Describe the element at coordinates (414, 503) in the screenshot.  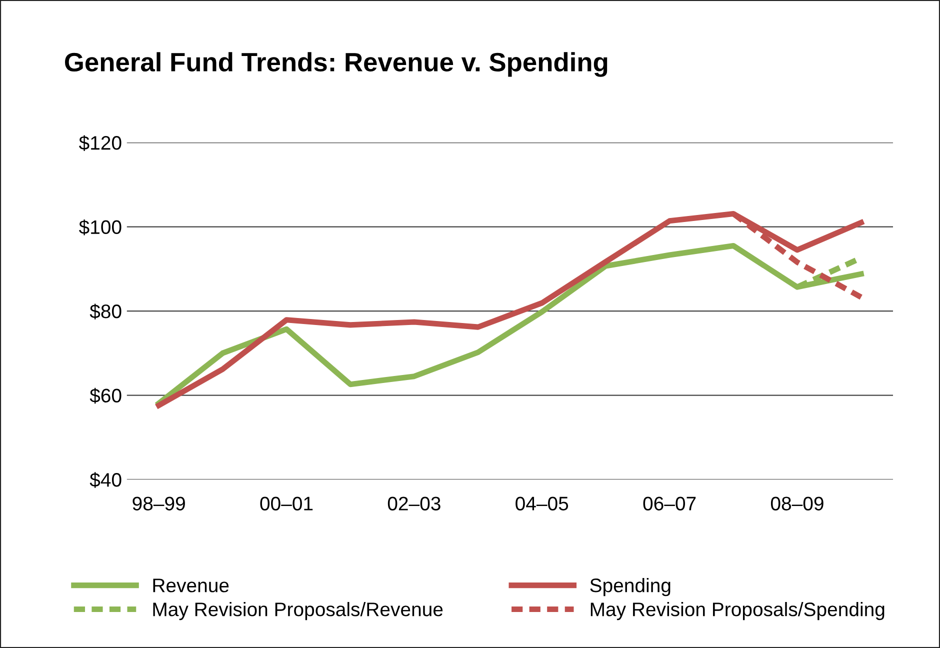
I see `x-tick-label: 02–03` at that location.